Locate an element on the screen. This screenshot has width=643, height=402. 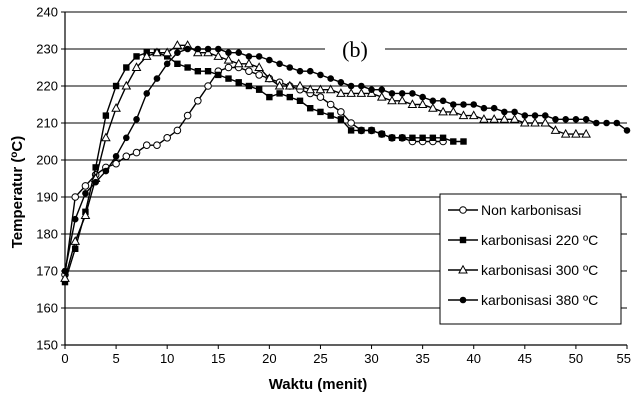
legend-label-1: Non karbonisasi is located at coordinates (531, 210).